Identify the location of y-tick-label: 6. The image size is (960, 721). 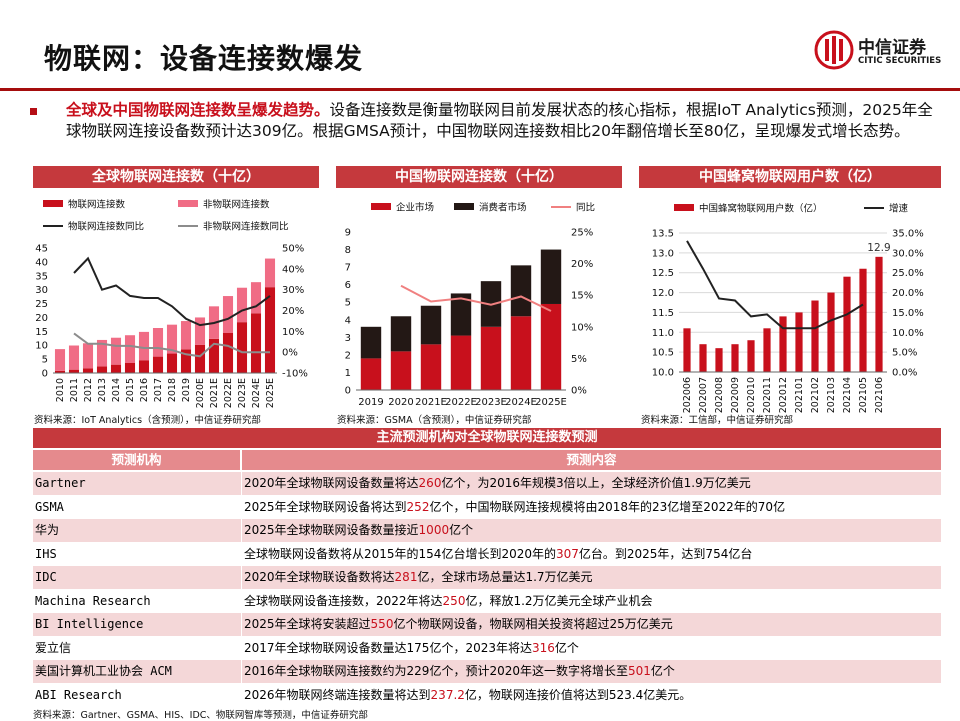
(348, 285).